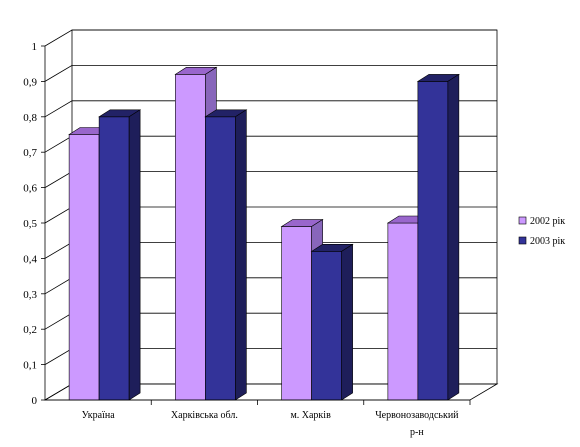 This screenshot has width=580, height=447. Describe the element at coordinates (541, 231) in the screenshot. I see `legend: 2002 рік 2003 рік` at that location.